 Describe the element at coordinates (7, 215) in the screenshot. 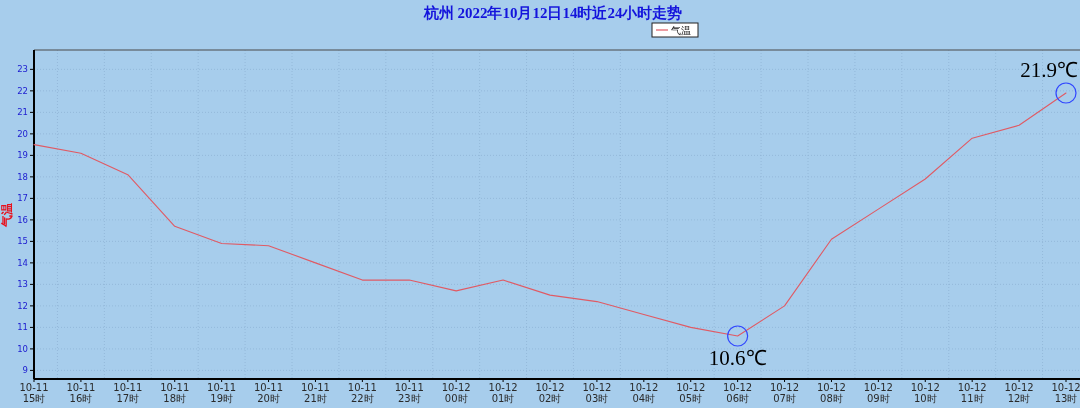

I see `y-axis-title: 气温` at that location.